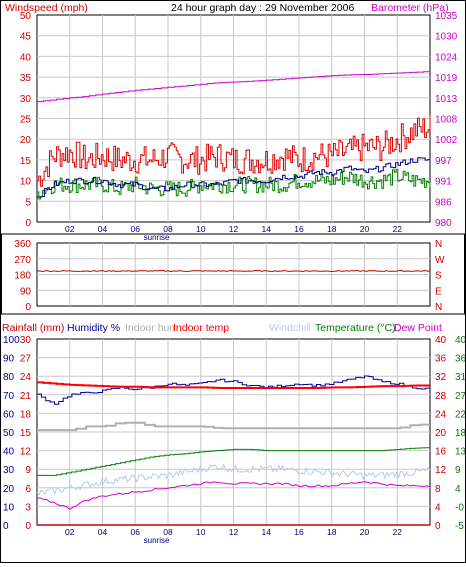 The width and height of the screenshot is (466, 567). Describe the element at coordinates (28, 489) in the screenshot. I see `y-tick-label: 6` at that location.